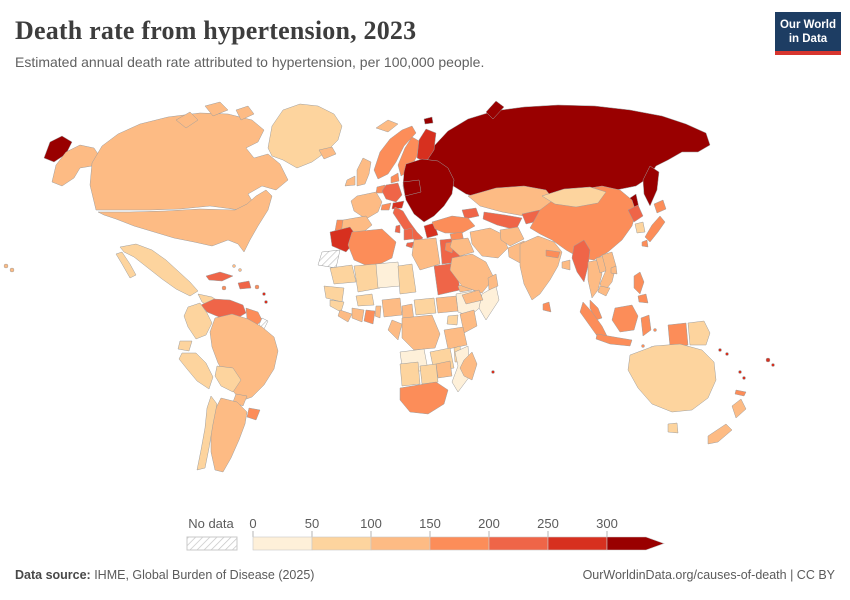 This screenshot has height=600, width=850. What do you see at coordinates (224, 288) in the screenshot?
I see `country-jamaica` at bounding box center [224, 288].